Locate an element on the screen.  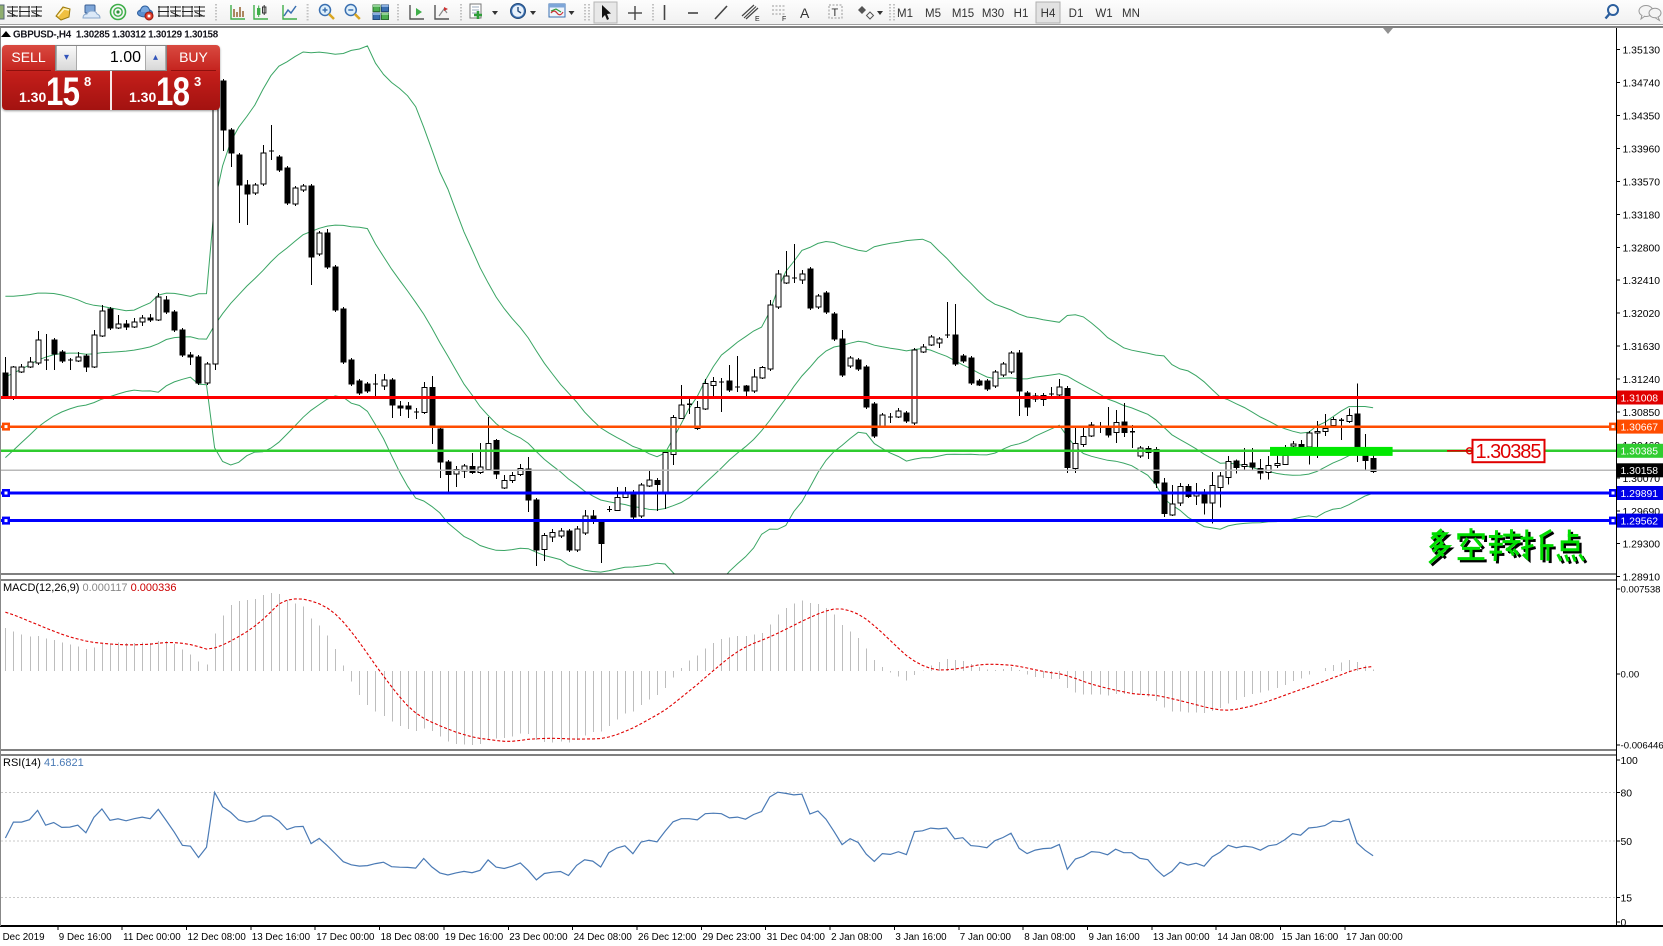
svg-text: A is located at coordinates (805, 13).